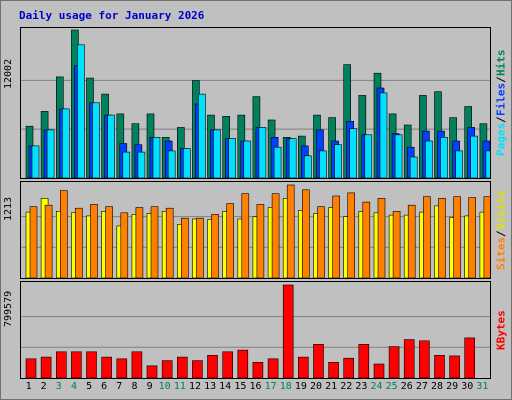 This screenshot has height=400, width=512. Describe the element at coordinates (316, 386) in the screenshot. I see `x-tick-label: 20` at that location.